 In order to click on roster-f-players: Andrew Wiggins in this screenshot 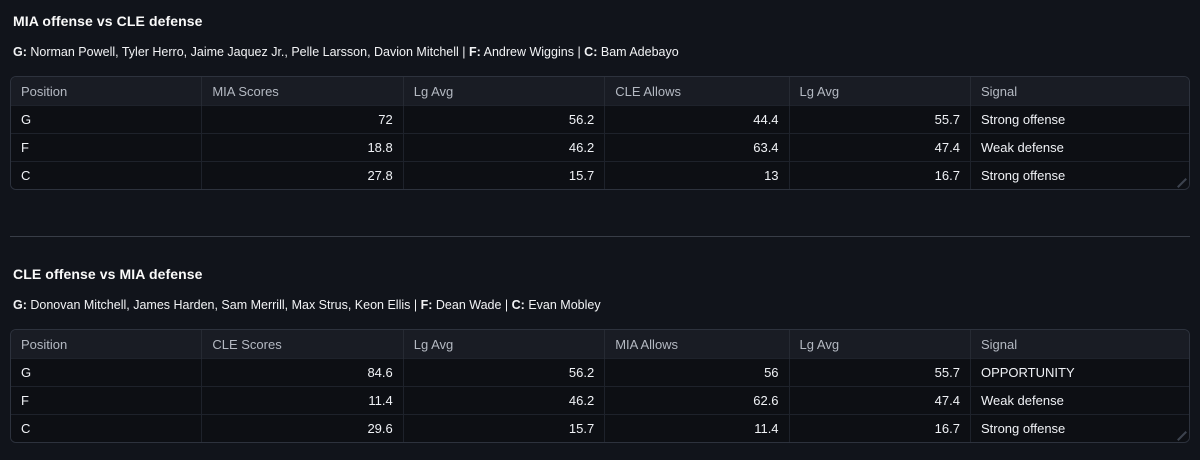, I will do `click(528, 52)`.